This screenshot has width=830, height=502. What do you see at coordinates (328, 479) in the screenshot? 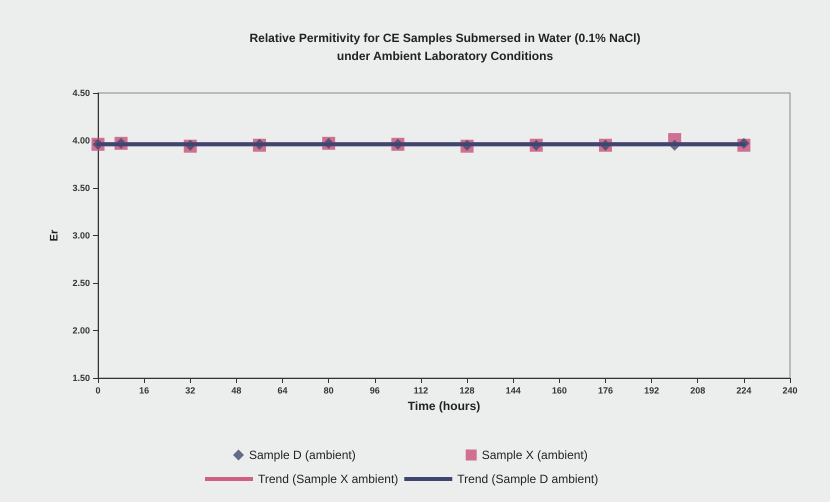
I see `legend-label: Trend (Sample X ambient)` at bounding box center [328, 479].